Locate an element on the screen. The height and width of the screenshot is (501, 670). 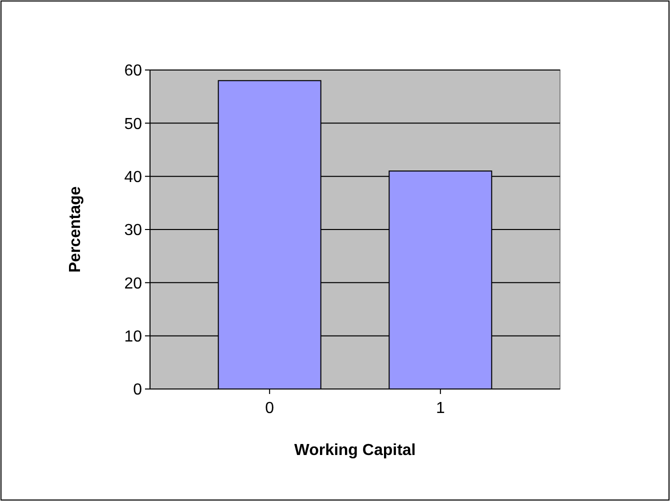
y-tick-label: 50 is located at coordinates (133, 124).